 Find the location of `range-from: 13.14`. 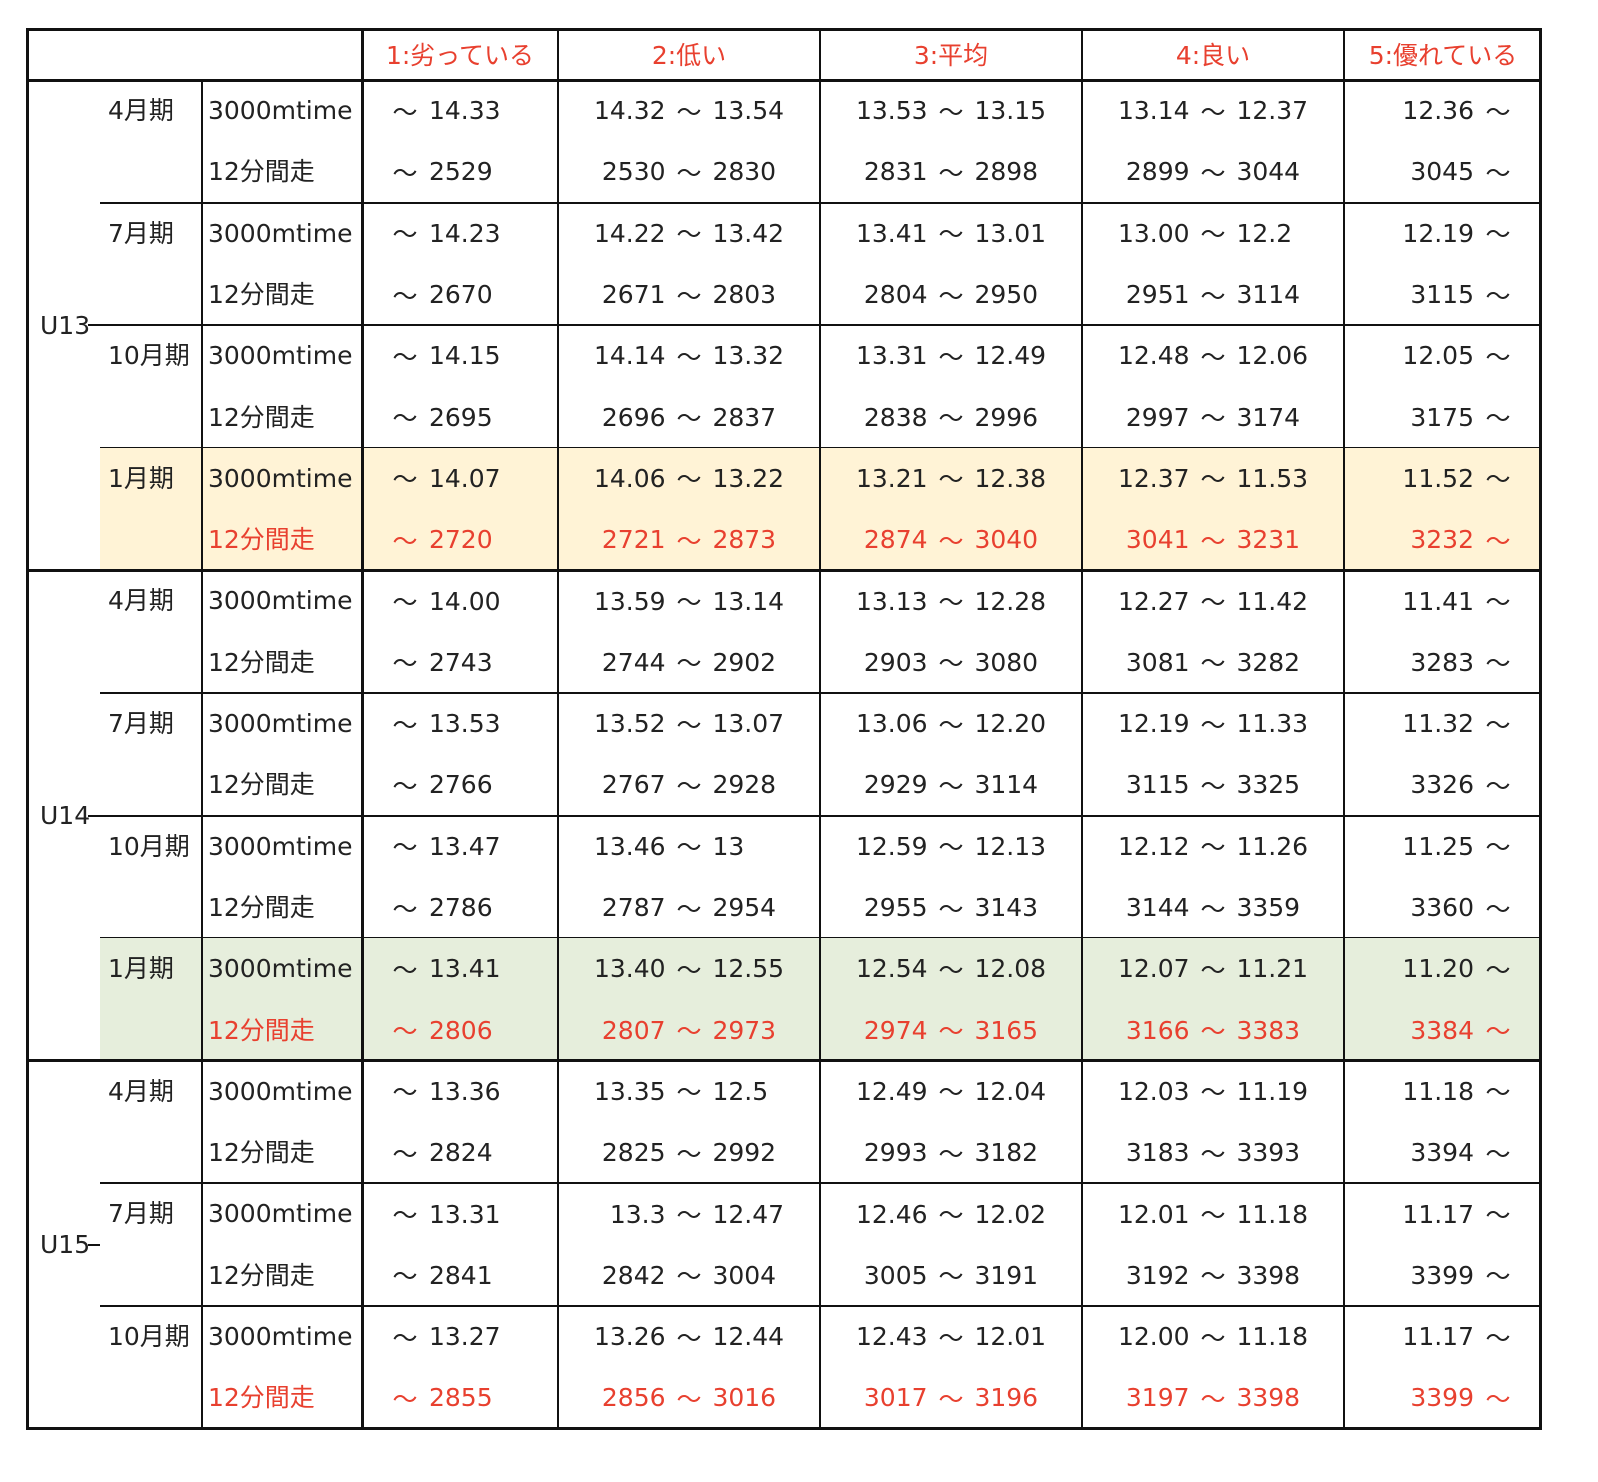

range-from: 13.14 is located at coordinates (1153, 111).